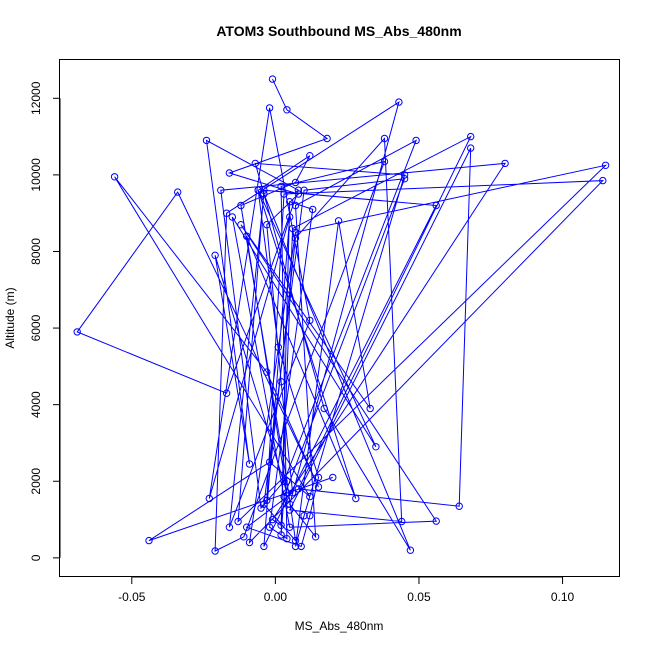  Describe the element at coordinates (563, 597) in the screenshot. I see `x-tick-label: 0.10` at that location.